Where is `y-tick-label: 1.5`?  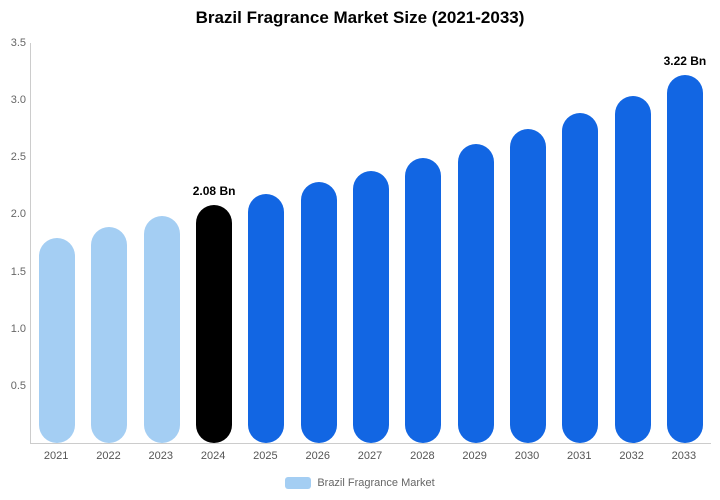 y-tick-label: 1.5 is located at coordinates (18, 271).